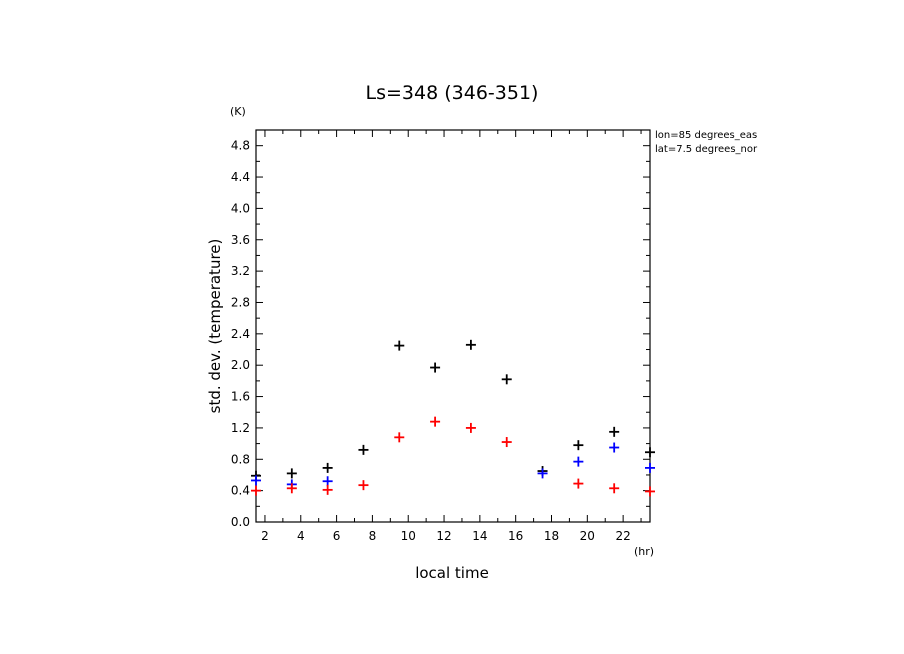 Image resolution: width=904 pixels, height=654 pixels. I want to click on x-tick-label: 14, so click(479, 536).